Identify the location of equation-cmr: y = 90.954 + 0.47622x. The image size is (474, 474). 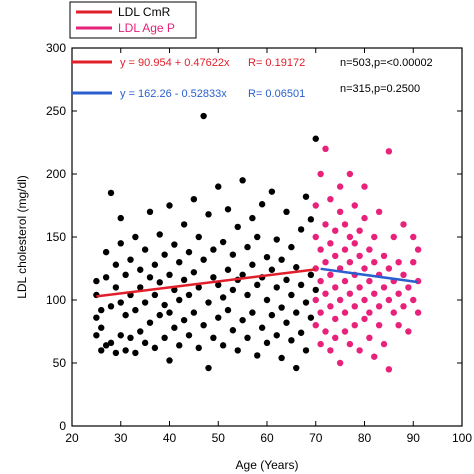
(175, 63).